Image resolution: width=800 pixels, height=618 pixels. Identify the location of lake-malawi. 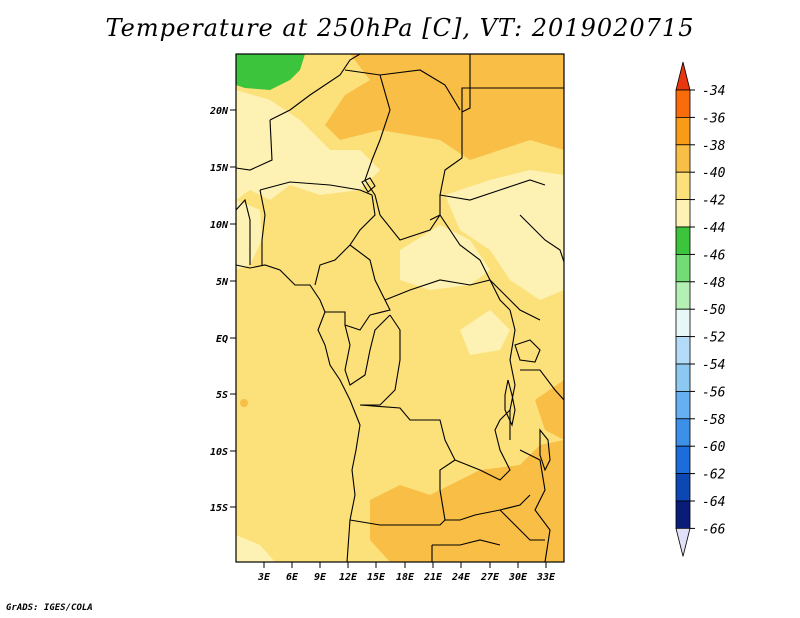
(545, 450).